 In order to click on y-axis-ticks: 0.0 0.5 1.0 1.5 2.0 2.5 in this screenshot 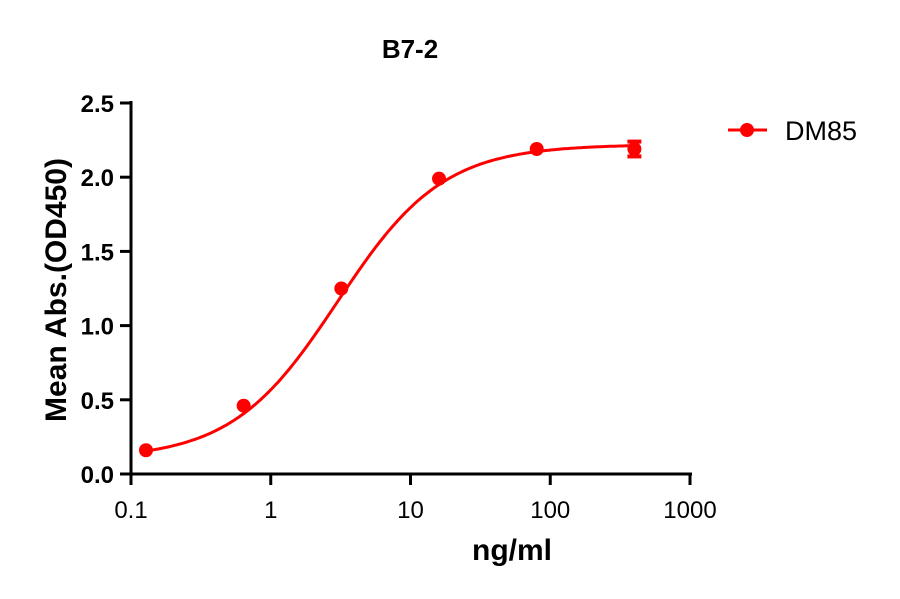, I will do `click(106, 290)`.